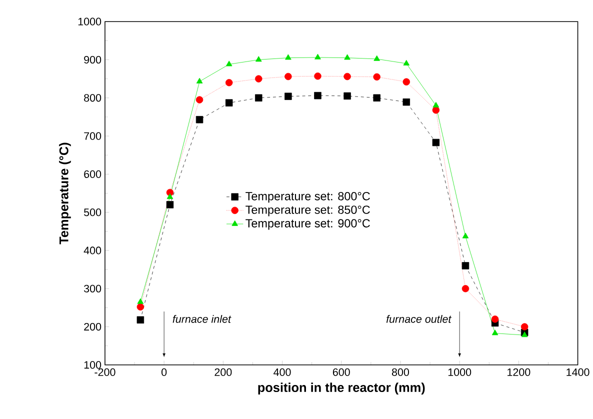  What do you see at coordinates (341, 388) in the screenshot?
I see `x-axis-title: position in the reactor (mm)` at bounding box center [341, 388].